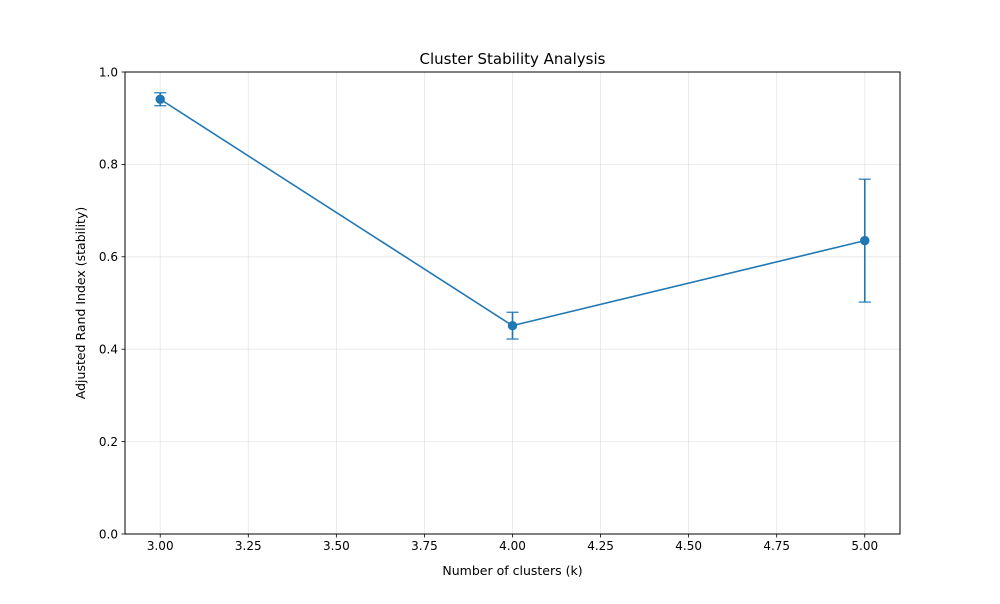  Describe the element at coordinates (160, 546) in the screenshot. I see `x-tick-label: 3.00` at that location.